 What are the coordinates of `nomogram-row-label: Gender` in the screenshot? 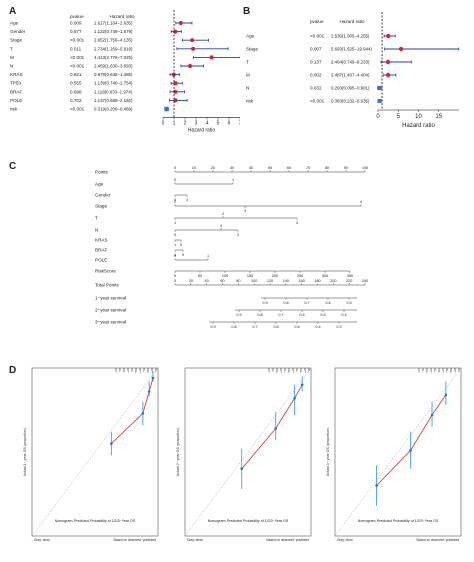 It's located at (103, 195).